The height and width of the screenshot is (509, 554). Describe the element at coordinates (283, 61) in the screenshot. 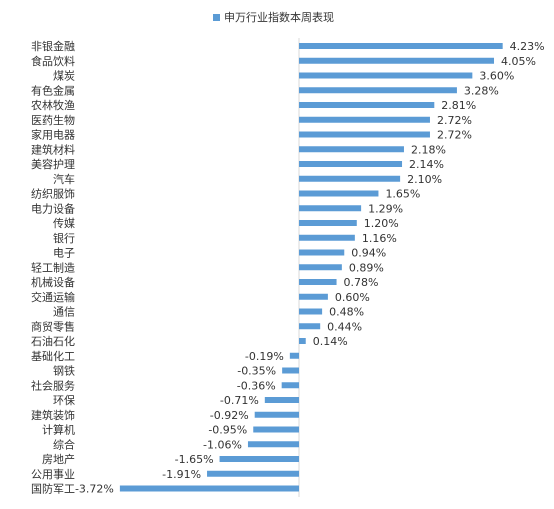

I see `bar-row: 食品饮料 4.05%` at that location.